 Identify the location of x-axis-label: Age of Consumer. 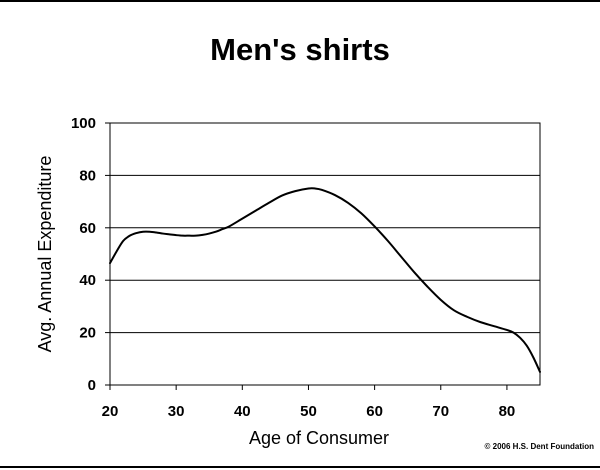
(319, 438).